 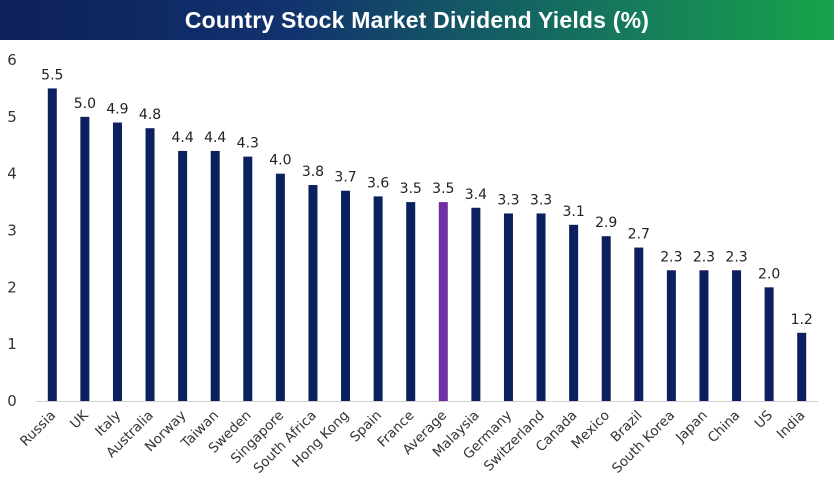 I want to click on bar-singapore, so click(x=280, y=287).